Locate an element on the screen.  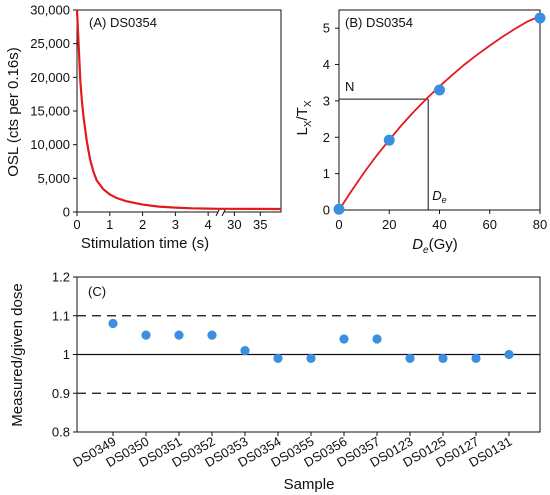
panel-b-title: (B) DS0354 is located at coordinates (379, 22).